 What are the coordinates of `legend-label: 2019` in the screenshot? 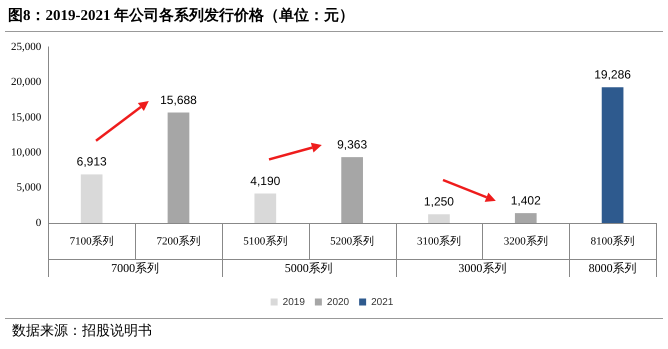 It's located at (294, 302).